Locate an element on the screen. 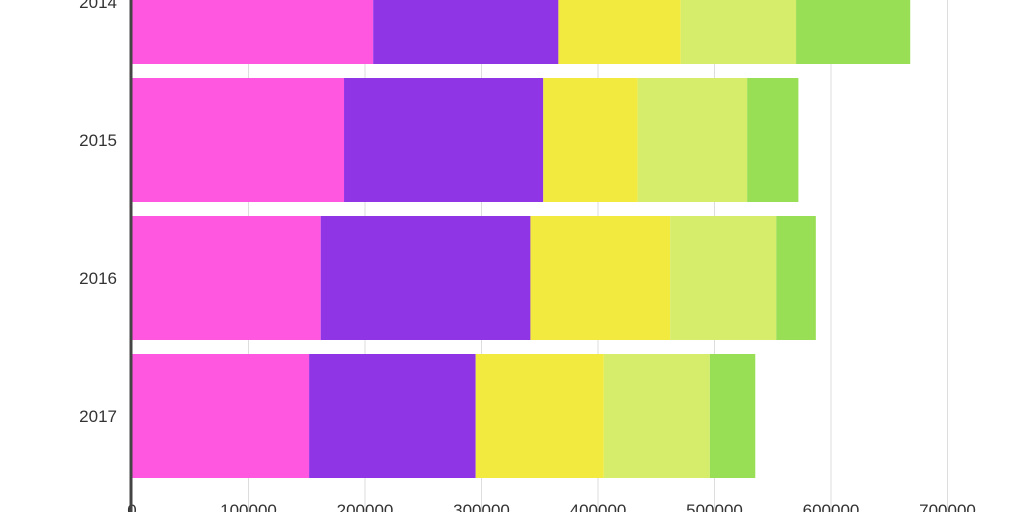 The image size is (1024, 512). x-tick-label: 500000 is located at coordinates (714, 506).